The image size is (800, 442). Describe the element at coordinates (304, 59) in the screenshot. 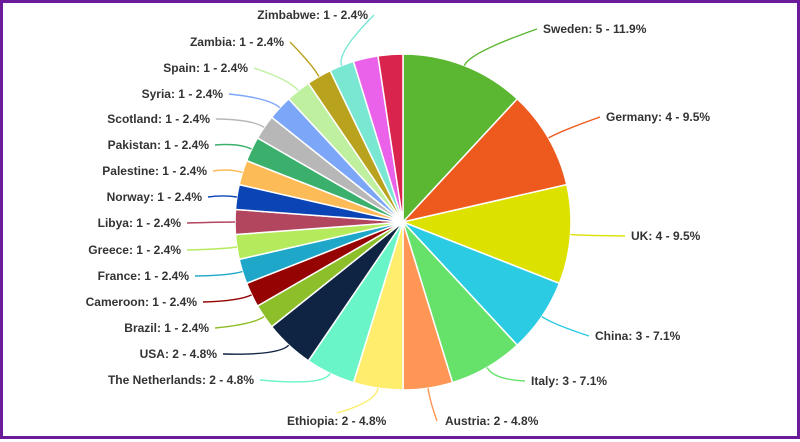

I see `connector-zambia` at that location.